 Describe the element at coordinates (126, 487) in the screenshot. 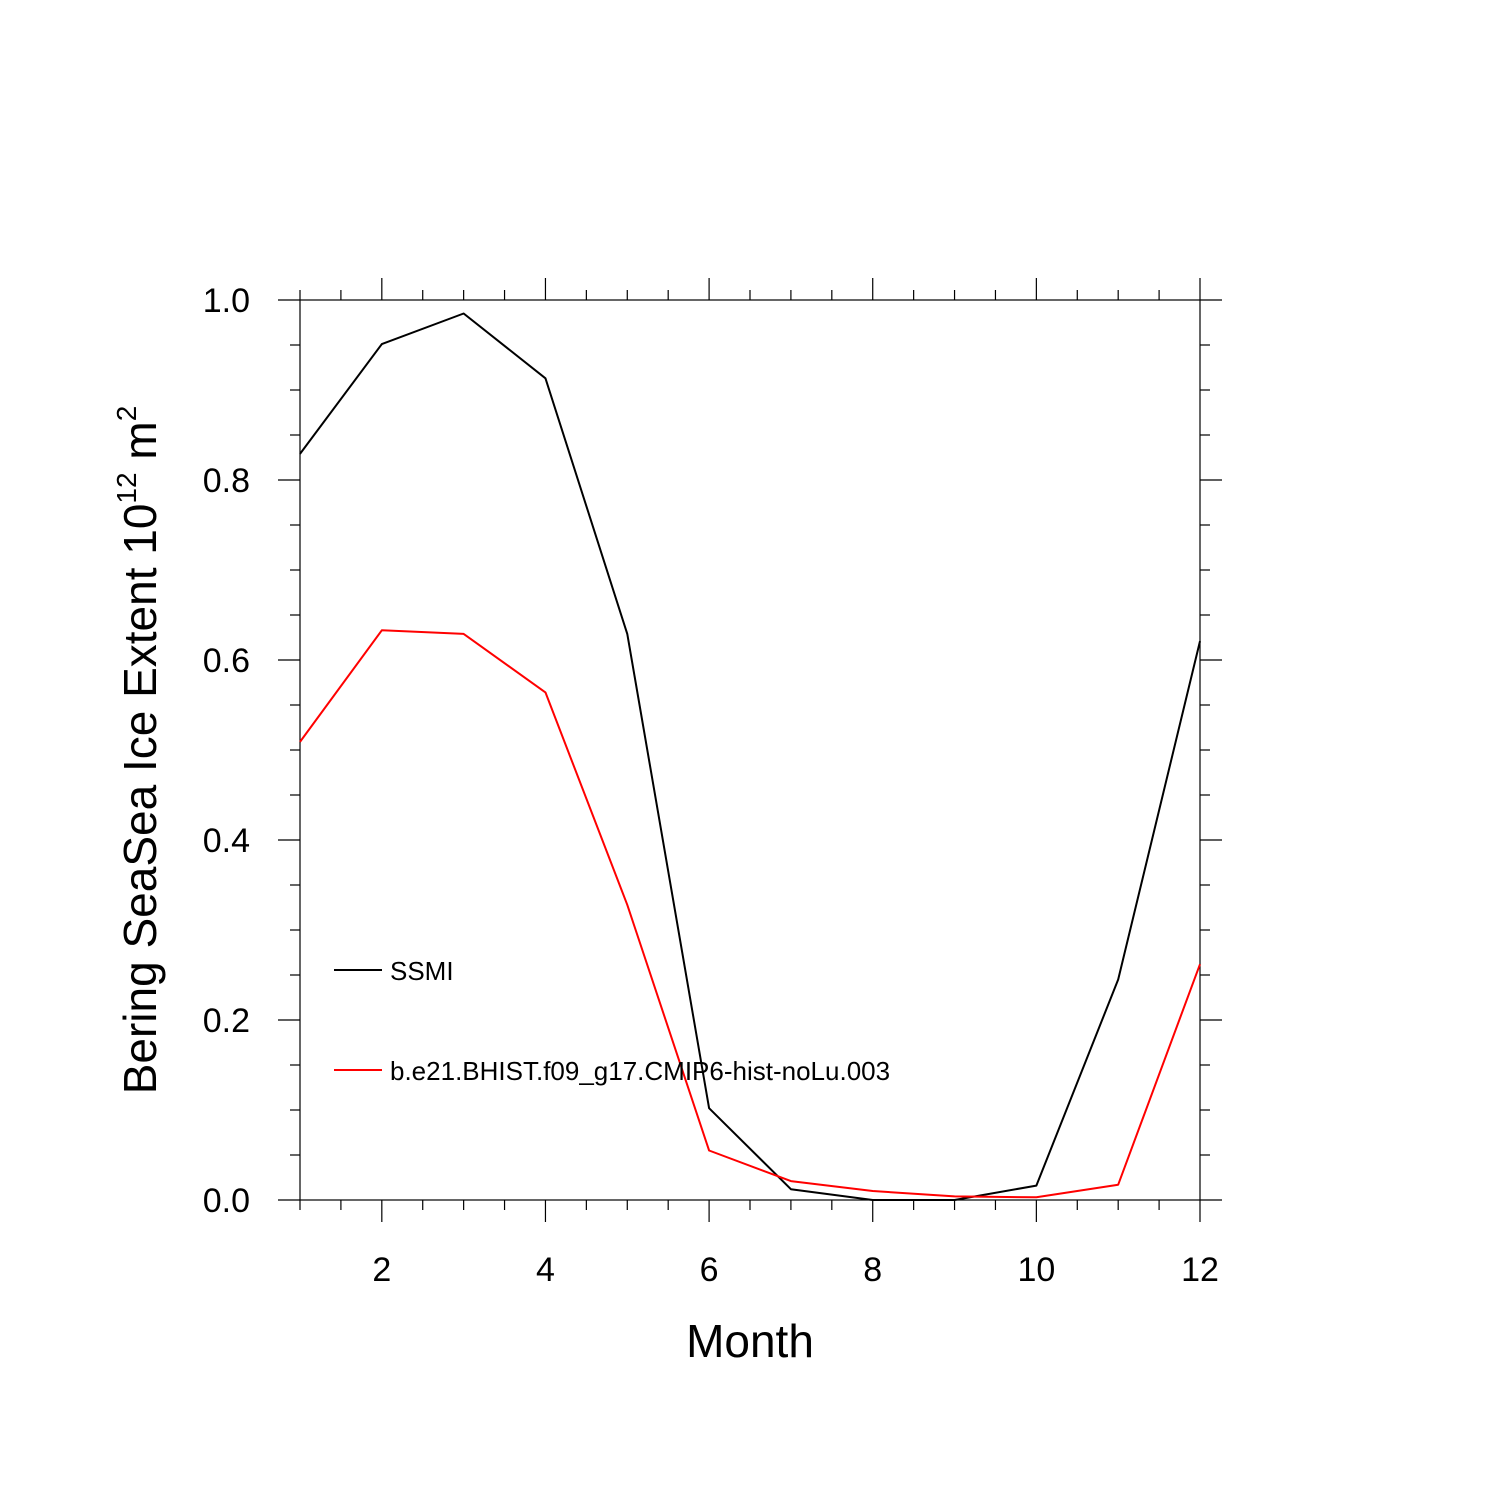

I see `y-axis-title-exponent: 12` at that location.